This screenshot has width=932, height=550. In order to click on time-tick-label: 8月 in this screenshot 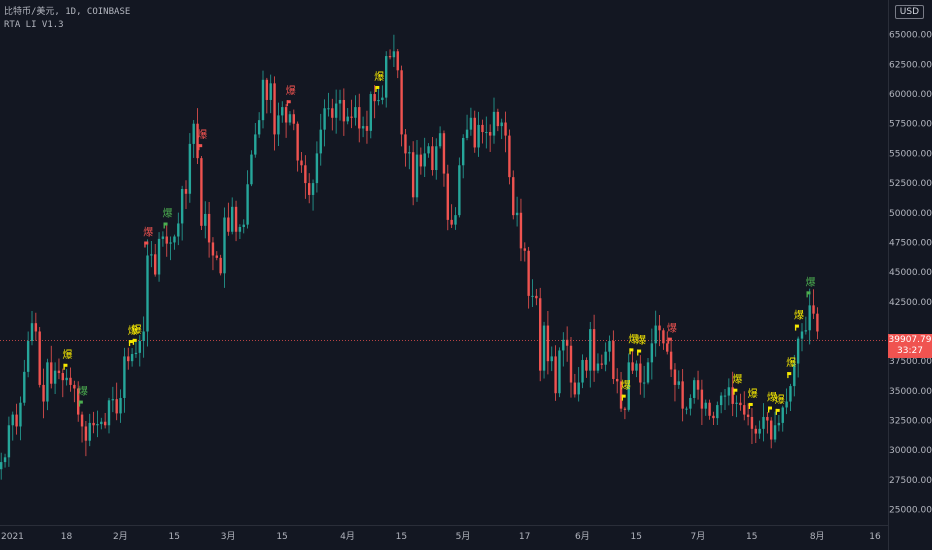, I will do `click(817, 536)`.